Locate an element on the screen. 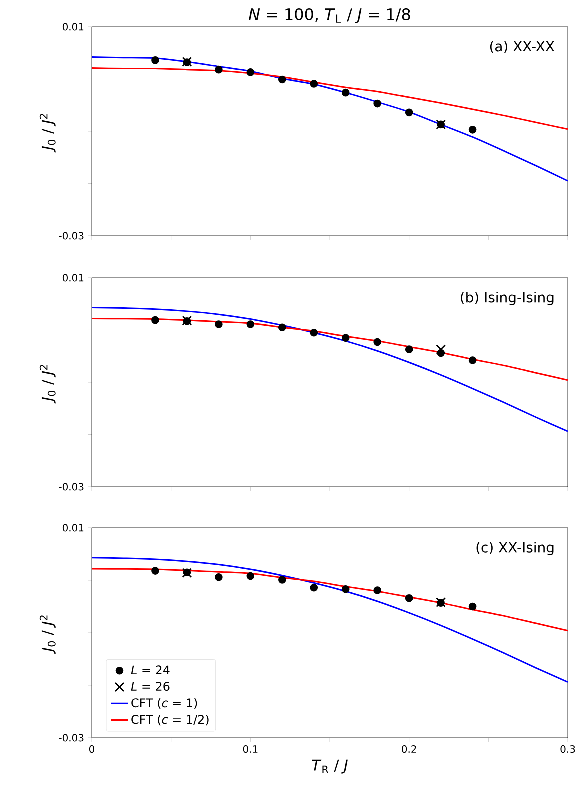 The height and width of the screenshot is (795, 579). annotation: (c) XX-Ising is located at coordinates (515, 549).